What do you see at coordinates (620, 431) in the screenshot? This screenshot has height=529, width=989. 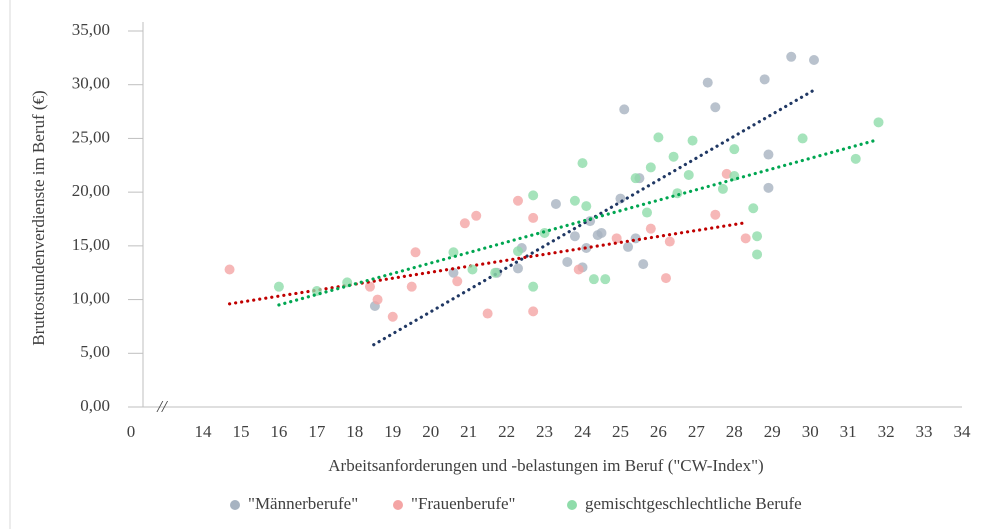 I see `x-tick-label: 25` at bounding box center [620, 431].